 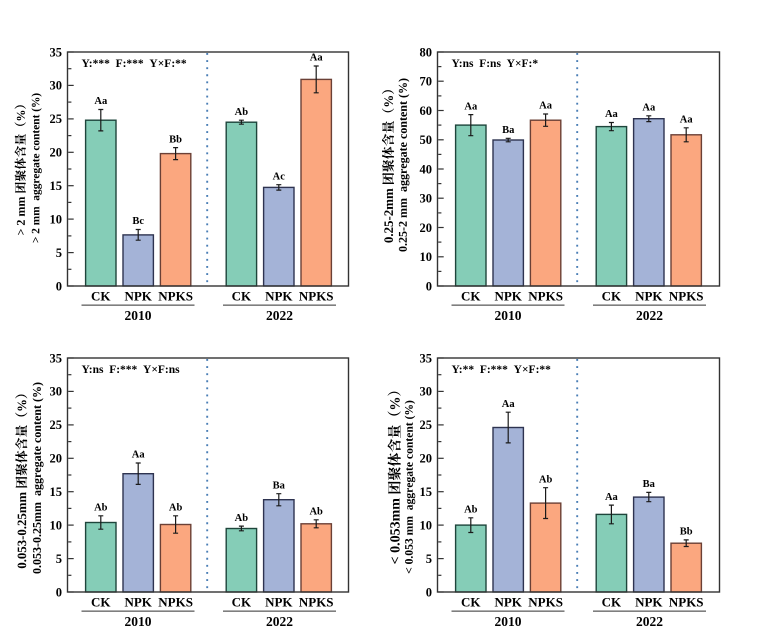 I want to click on svg-text: 50, so click(x=426, y=140).